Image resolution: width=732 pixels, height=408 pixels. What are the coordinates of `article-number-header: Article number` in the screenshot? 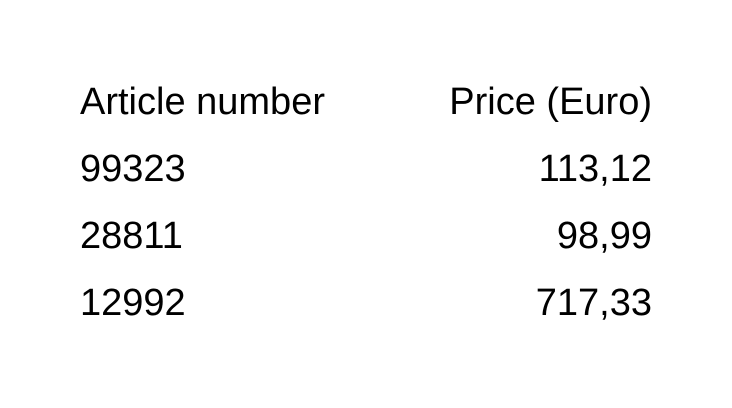 It's located at (202, 101).